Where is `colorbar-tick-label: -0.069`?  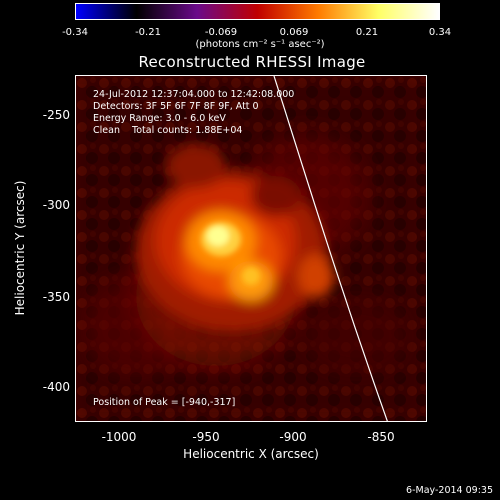 colorbar-tick-label: -0.069 is located at coordinates (221, 32).